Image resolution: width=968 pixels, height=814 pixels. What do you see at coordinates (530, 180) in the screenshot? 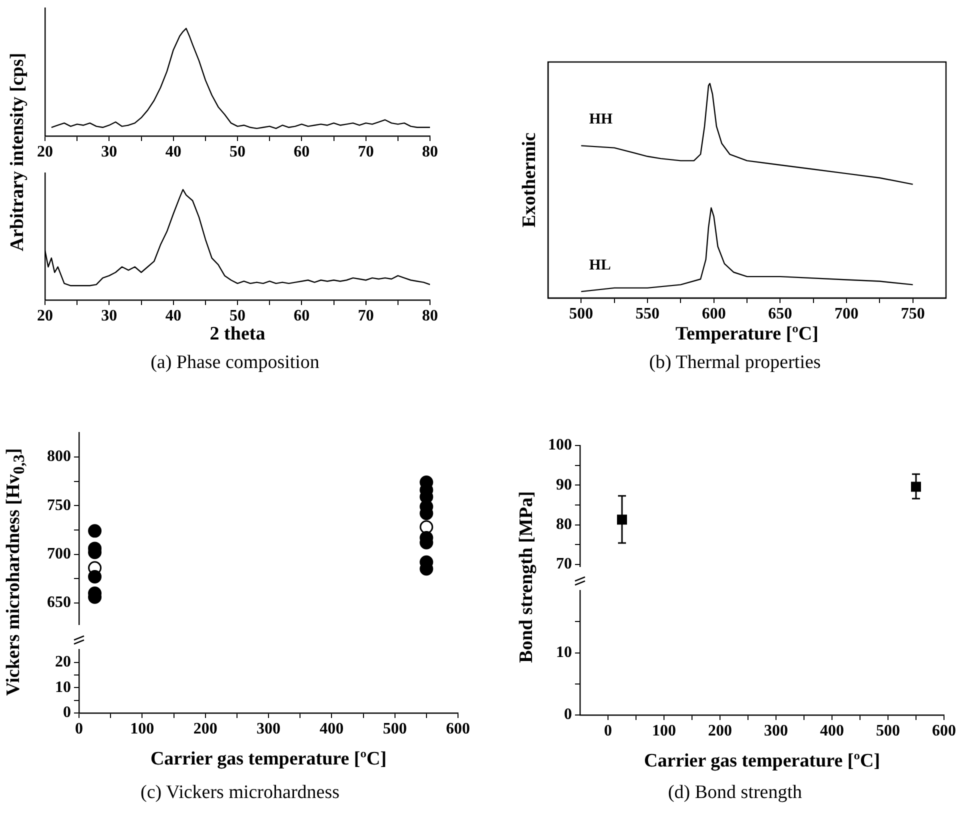
I see `y-axis-title: Exothermic` at bounding box center [530, 180].